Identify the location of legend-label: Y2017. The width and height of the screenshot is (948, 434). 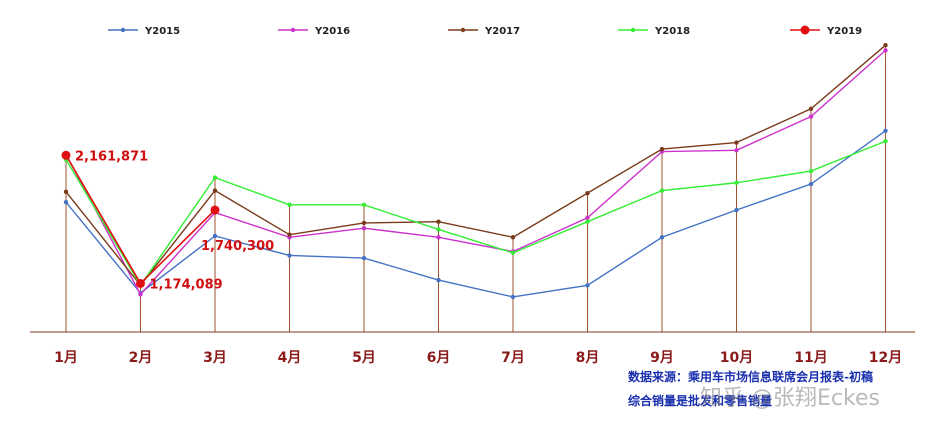
(502, 31).